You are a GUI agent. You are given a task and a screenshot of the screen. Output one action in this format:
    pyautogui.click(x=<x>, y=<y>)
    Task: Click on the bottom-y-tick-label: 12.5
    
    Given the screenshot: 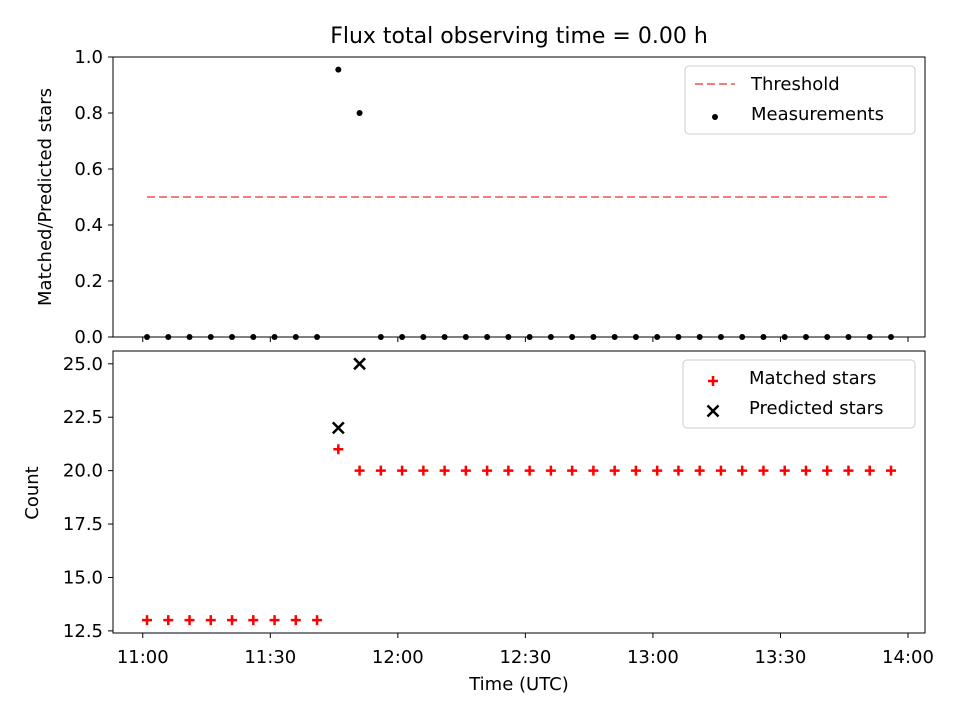 What is the action you would take?
    pyautogui.click(x=83, y=631)
    